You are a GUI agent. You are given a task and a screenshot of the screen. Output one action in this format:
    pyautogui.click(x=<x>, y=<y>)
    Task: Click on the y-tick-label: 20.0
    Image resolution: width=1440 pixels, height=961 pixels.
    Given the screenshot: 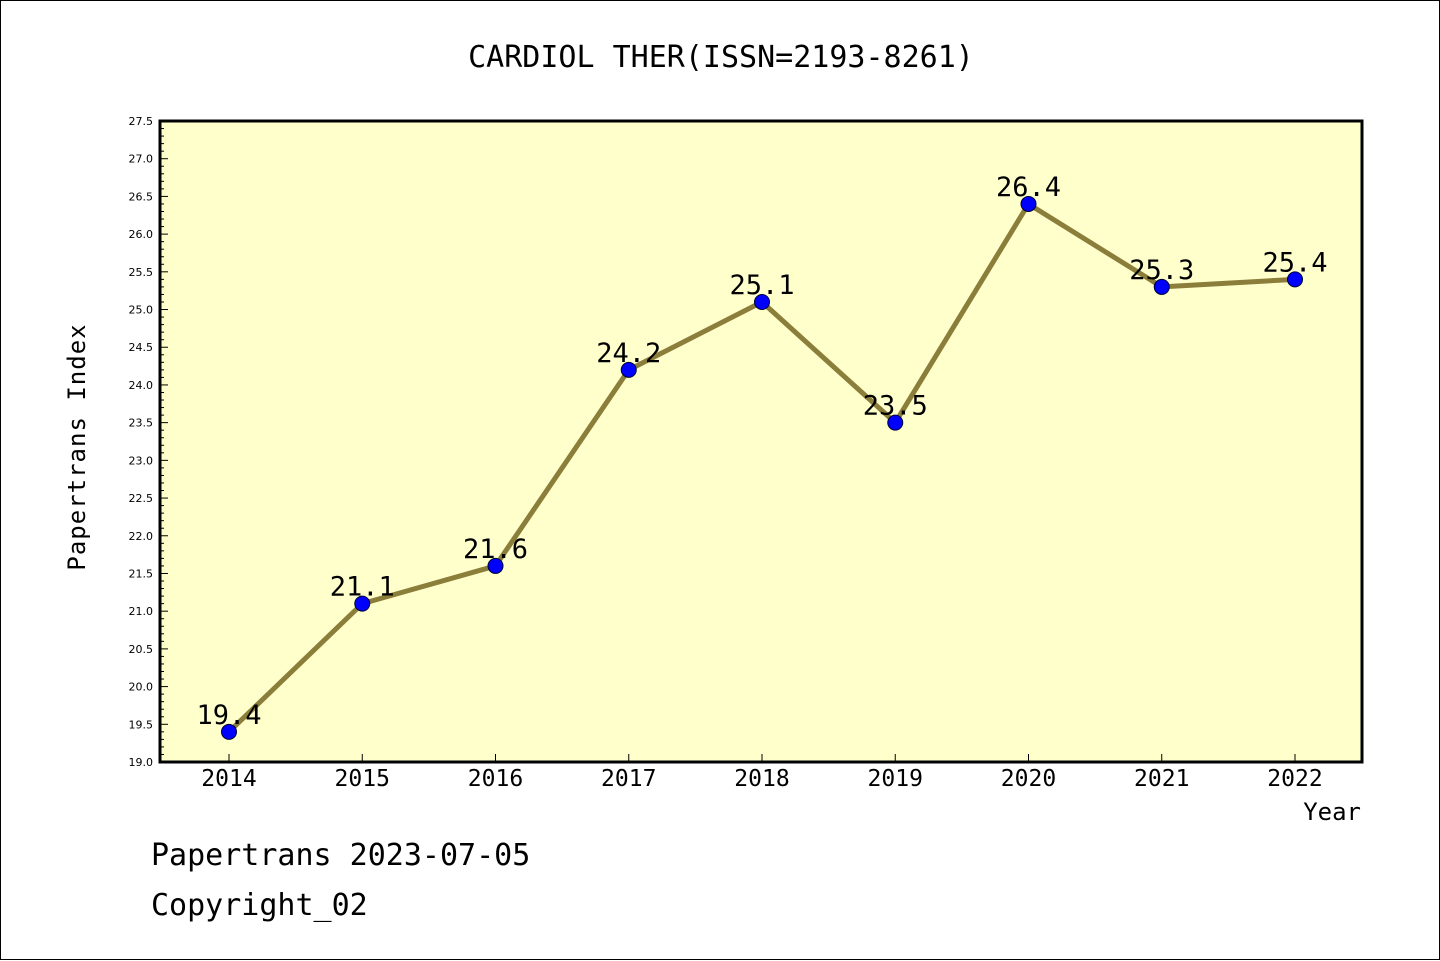 What is the action you would take?
    pyautogui.click(x=141, y=687)
    